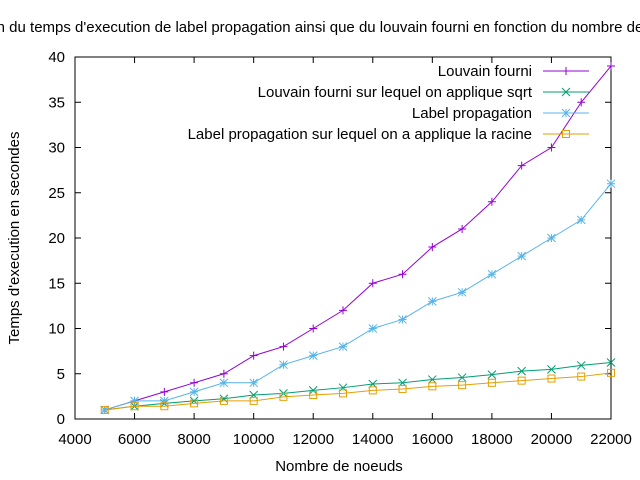 The width and height of the screenshot is (640, 480). What do you see at coordinates (254, 439) in the screenshot?
I see `x-tick-label: 10000` at bounding box center [254, 439].